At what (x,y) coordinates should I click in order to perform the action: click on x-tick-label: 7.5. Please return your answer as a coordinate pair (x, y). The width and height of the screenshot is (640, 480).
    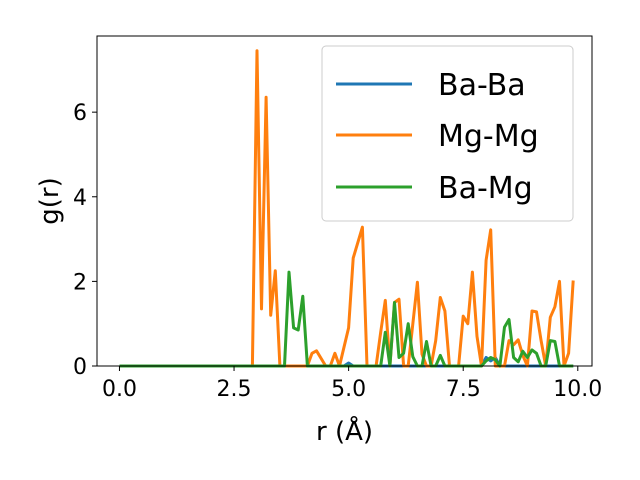
    Looking at the image, I should click on (463, 389).